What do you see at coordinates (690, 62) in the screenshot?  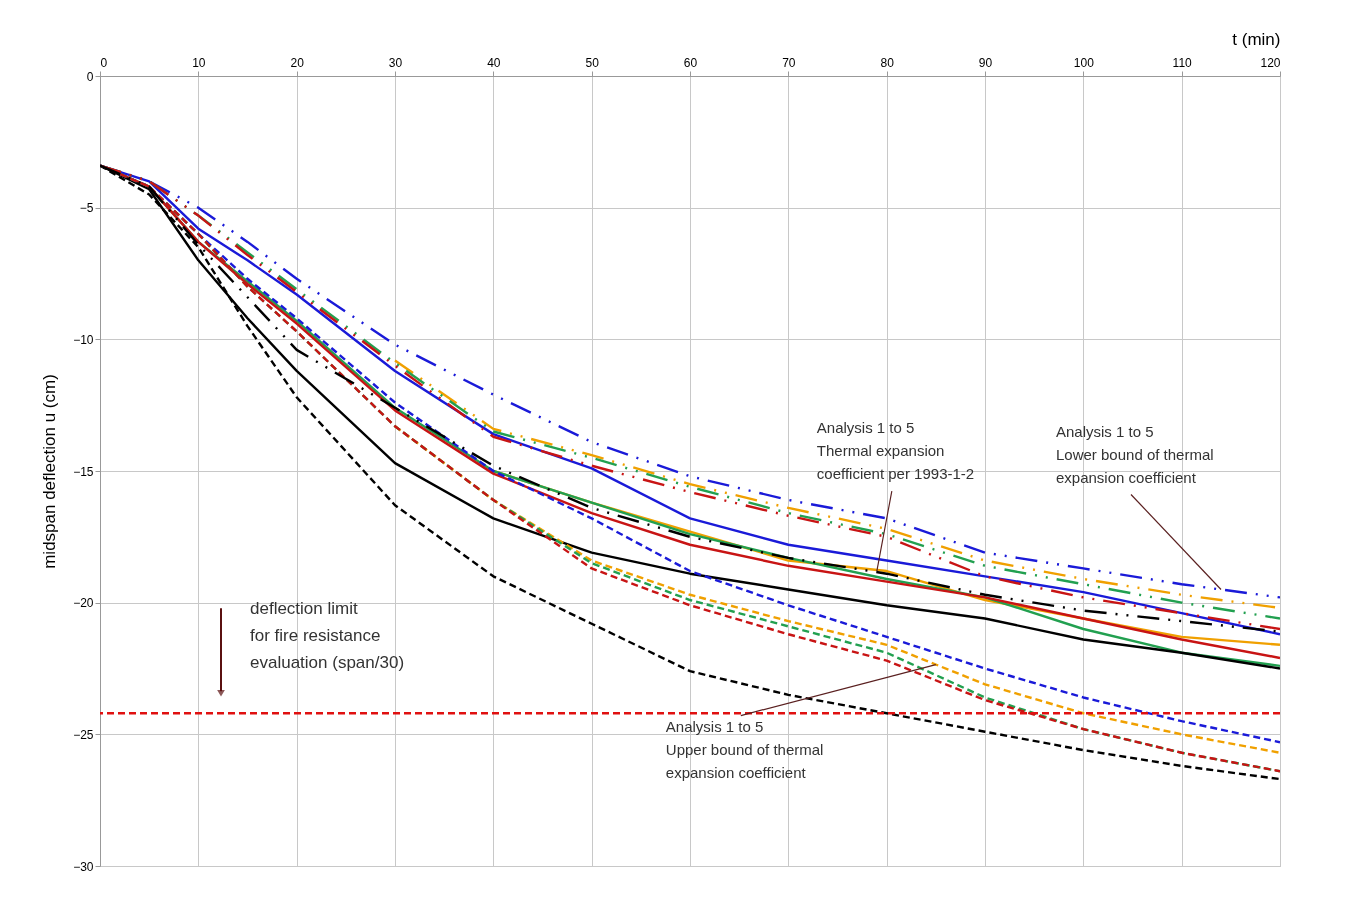 I see `x-tick-label: 60` at bounding box center [690, 62].